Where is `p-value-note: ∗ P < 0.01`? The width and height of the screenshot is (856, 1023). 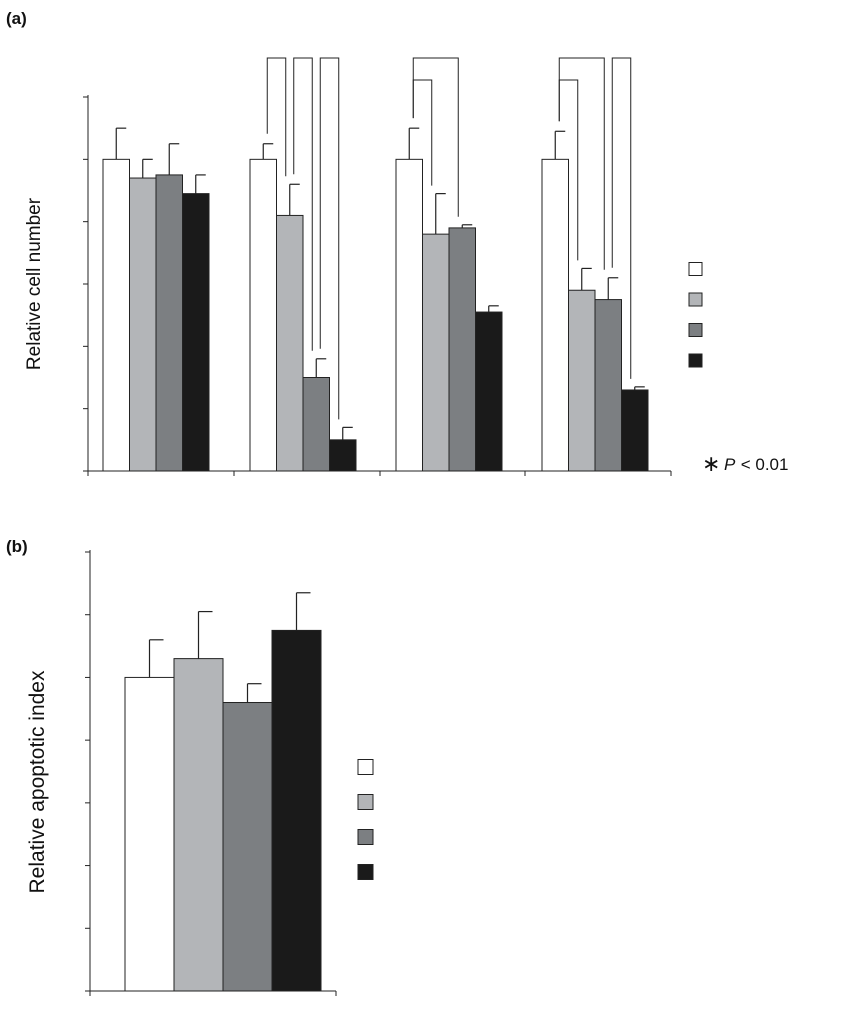 p-value-note: ∗ P < 0.01 is located at coordinates (745, 463).